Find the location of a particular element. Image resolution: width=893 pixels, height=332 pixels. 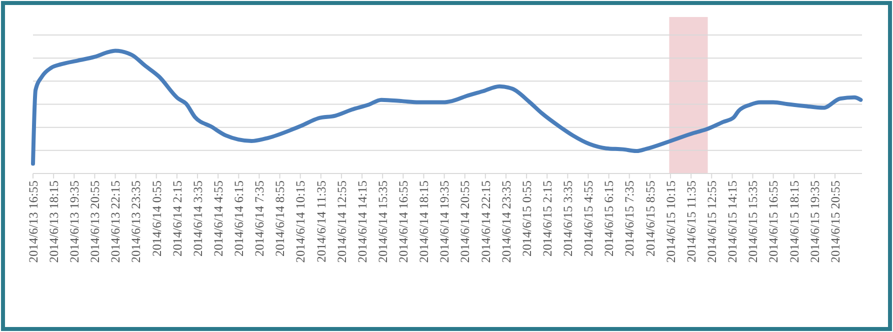

x-tick-label: 2014/6/14 6:15 is located at coordinates (239, 218).